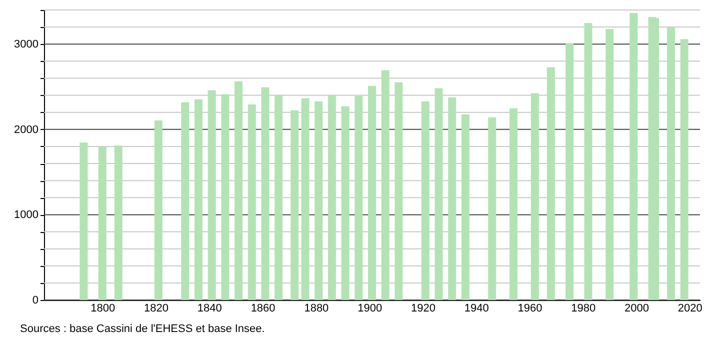 This screenshot has width=710, height=340. Describe the element at coordinates (316, 308) in the screenshot. I see `x-tick-label: 1880` at that location.